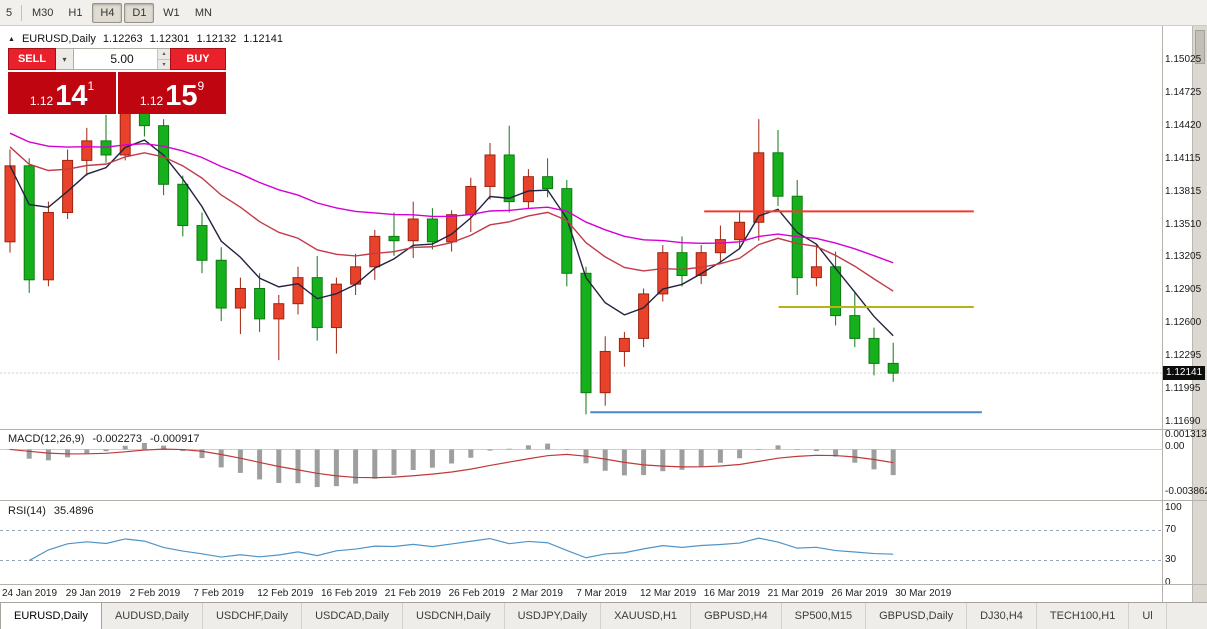  What do you see at coordinates (253, 616) in the screenshot?
I see `tab-usdchf-daily: USDCHF,Daily` at bounding box center [253, 616].